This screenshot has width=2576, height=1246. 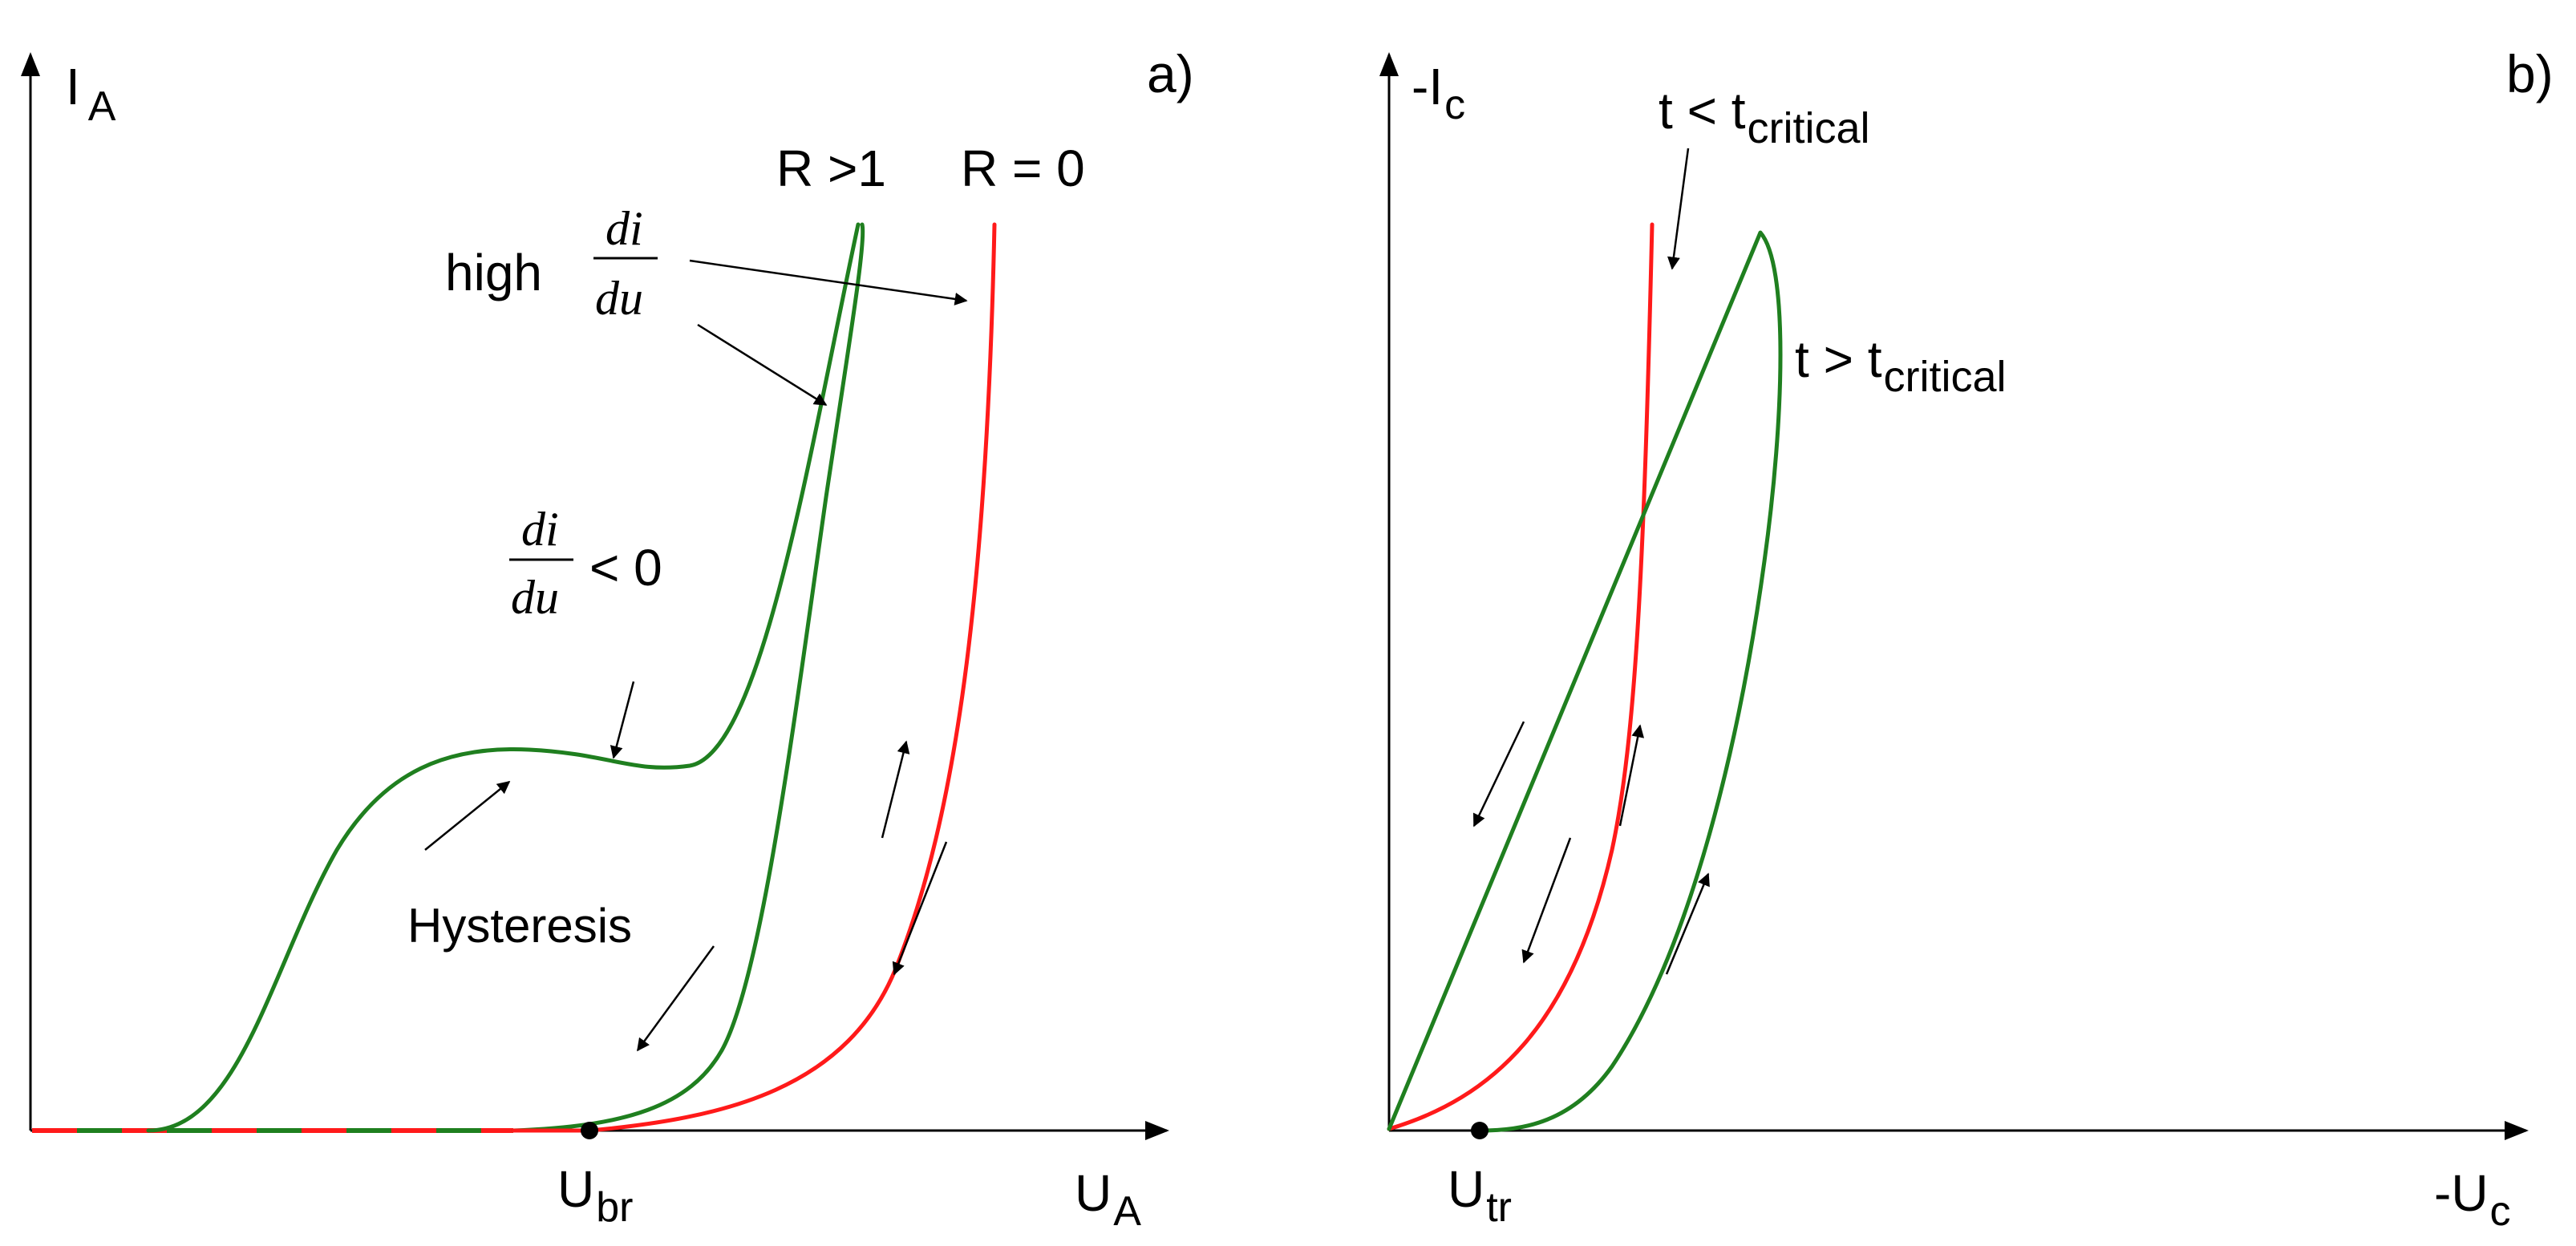 What do you see at coordinates (675, 998) in the screenshot?
I see `panel-a-falling-arrow-green` at bounding box center [675, 998].